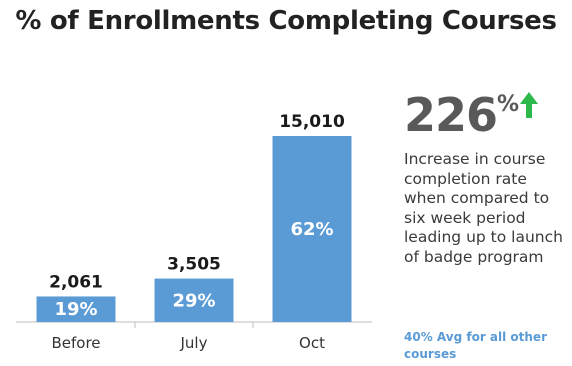 The width and height of the screenshot is (572, 366). What do you see at coordinates (475, 345) in the screenshot?
I see `stat-note: 40% Avg for all other courses` at bounding box center [475, 345].